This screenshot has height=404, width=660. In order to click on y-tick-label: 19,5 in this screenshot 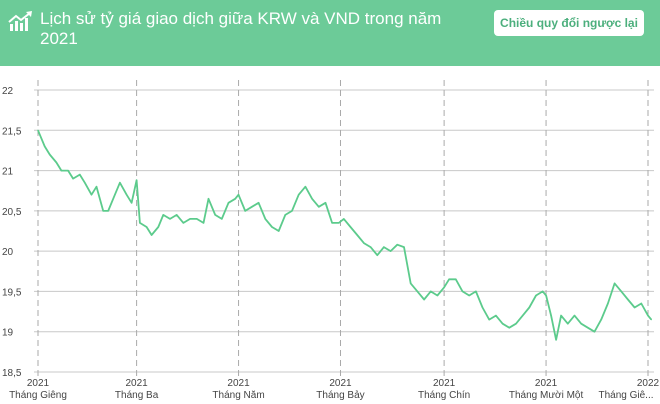, I will do `click(12, 292)`.